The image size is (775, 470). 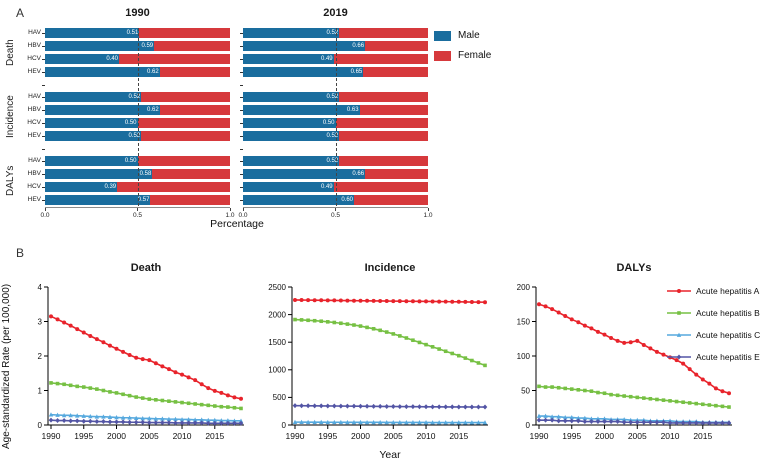 What do you see at coordinates (102, 72) in the screenshot?
I see `male-bar-segment: 0.62` at bounding box center [102, 72].